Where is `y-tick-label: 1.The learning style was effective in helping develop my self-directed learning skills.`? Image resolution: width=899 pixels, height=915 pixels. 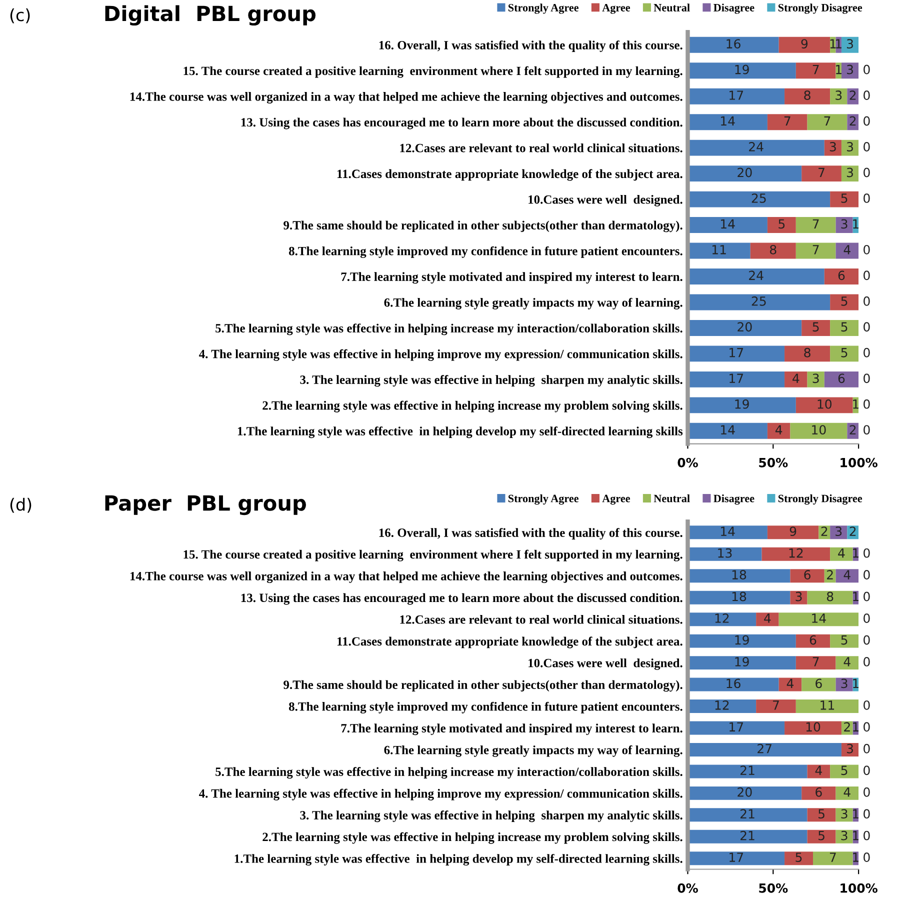
y-tick-label: 1.The learning style was effective in helping develop my self-directed learning skills. is located at coordinates (458, 860).